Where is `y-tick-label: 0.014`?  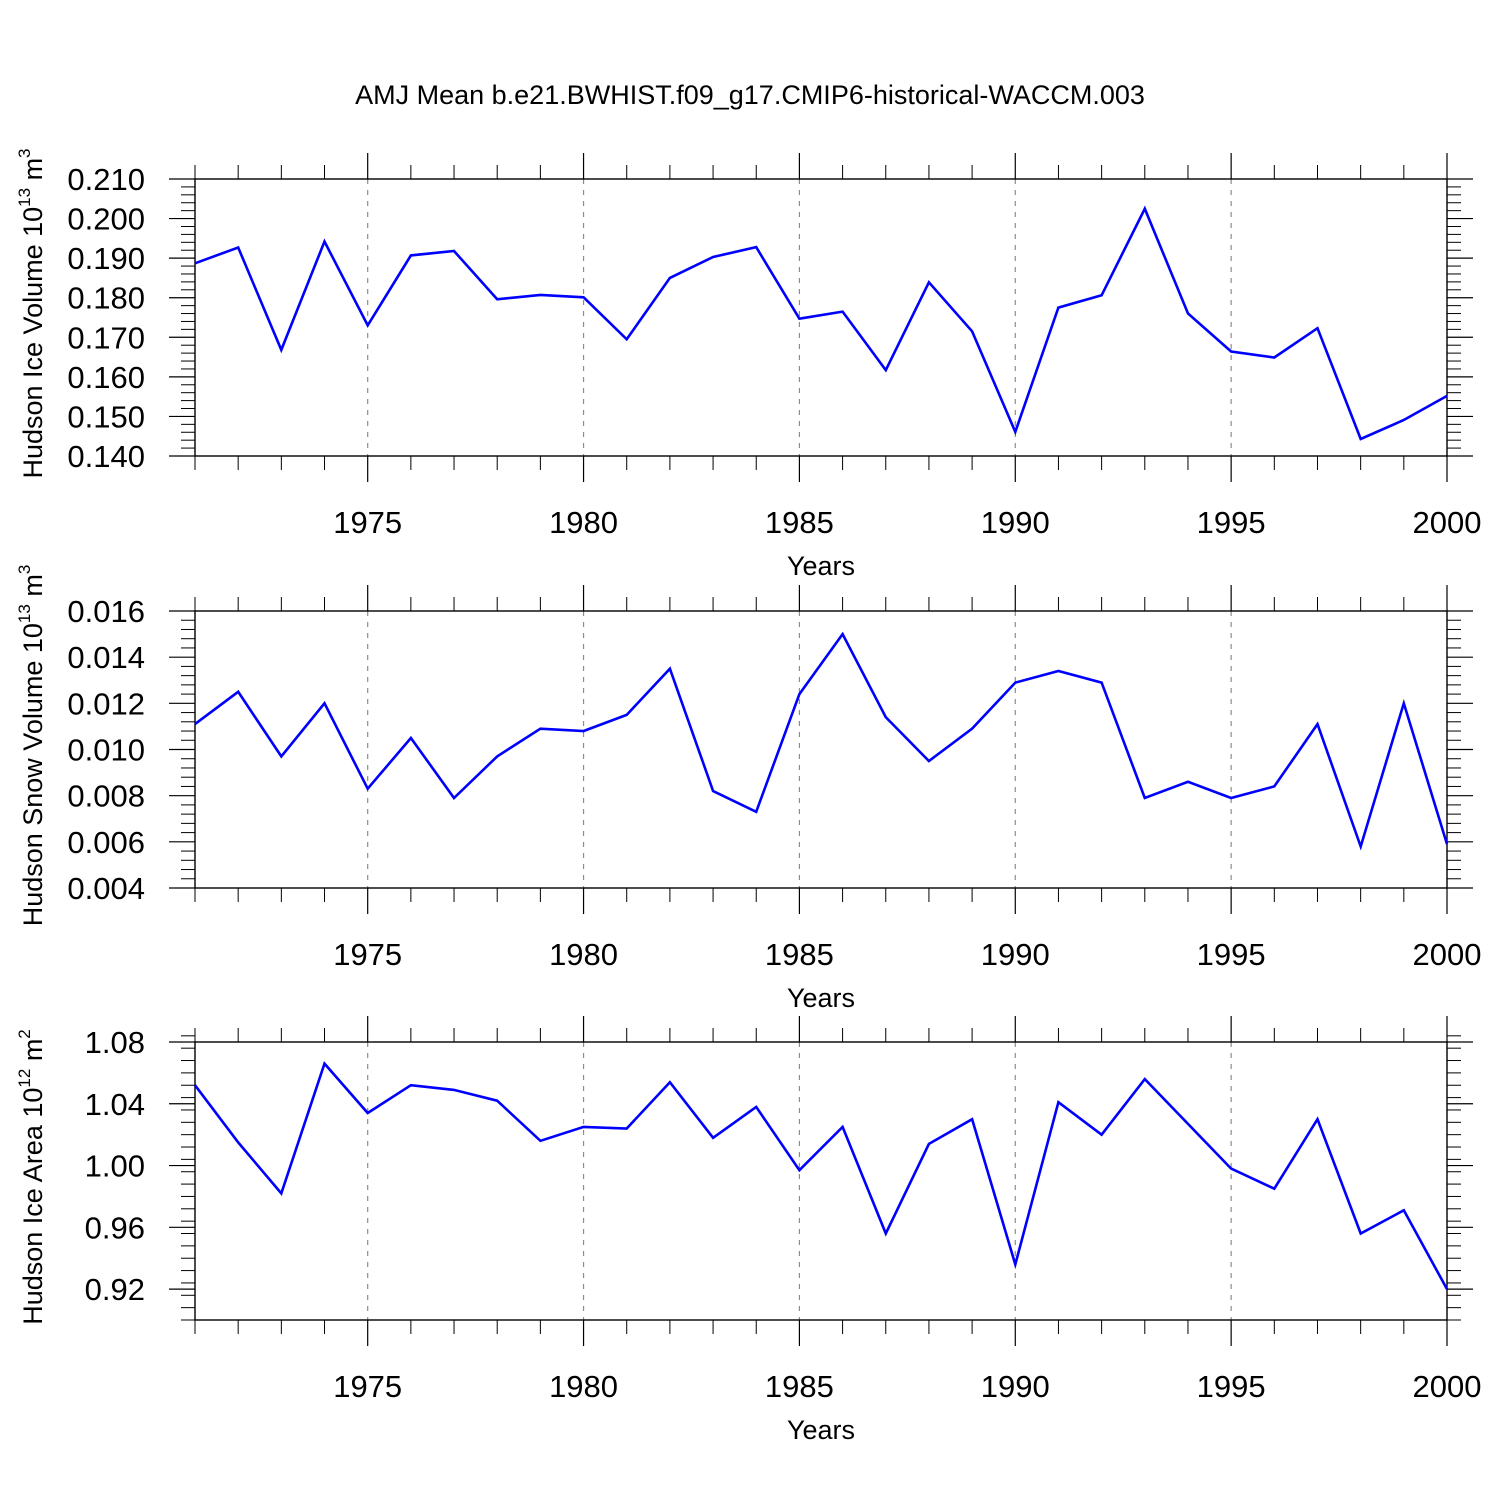 y-tick-label: 0.014 is located at coordinates (106, 657).